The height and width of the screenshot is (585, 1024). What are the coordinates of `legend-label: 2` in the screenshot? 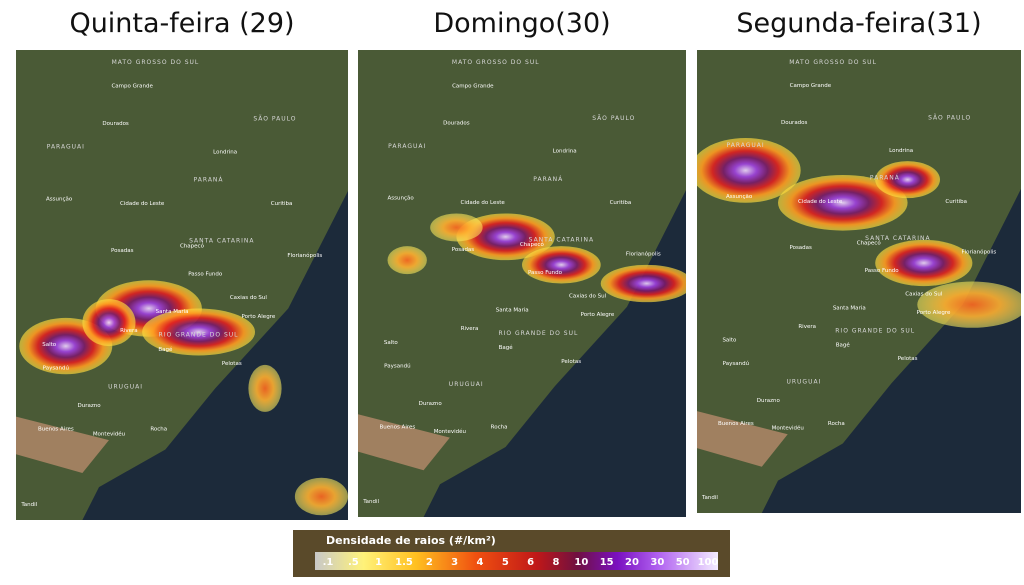 It's located at (429, 562).